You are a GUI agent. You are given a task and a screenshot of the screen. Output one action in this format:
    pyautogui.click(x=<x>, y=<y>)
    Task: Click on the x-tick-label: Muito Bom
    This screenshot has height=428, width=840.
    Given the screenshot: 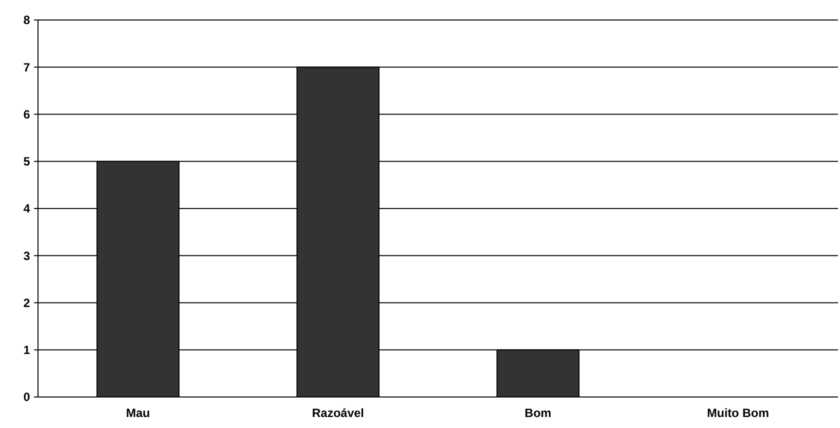 What is the action you would take?
    pyautogui.click(x=738, y=413)
    